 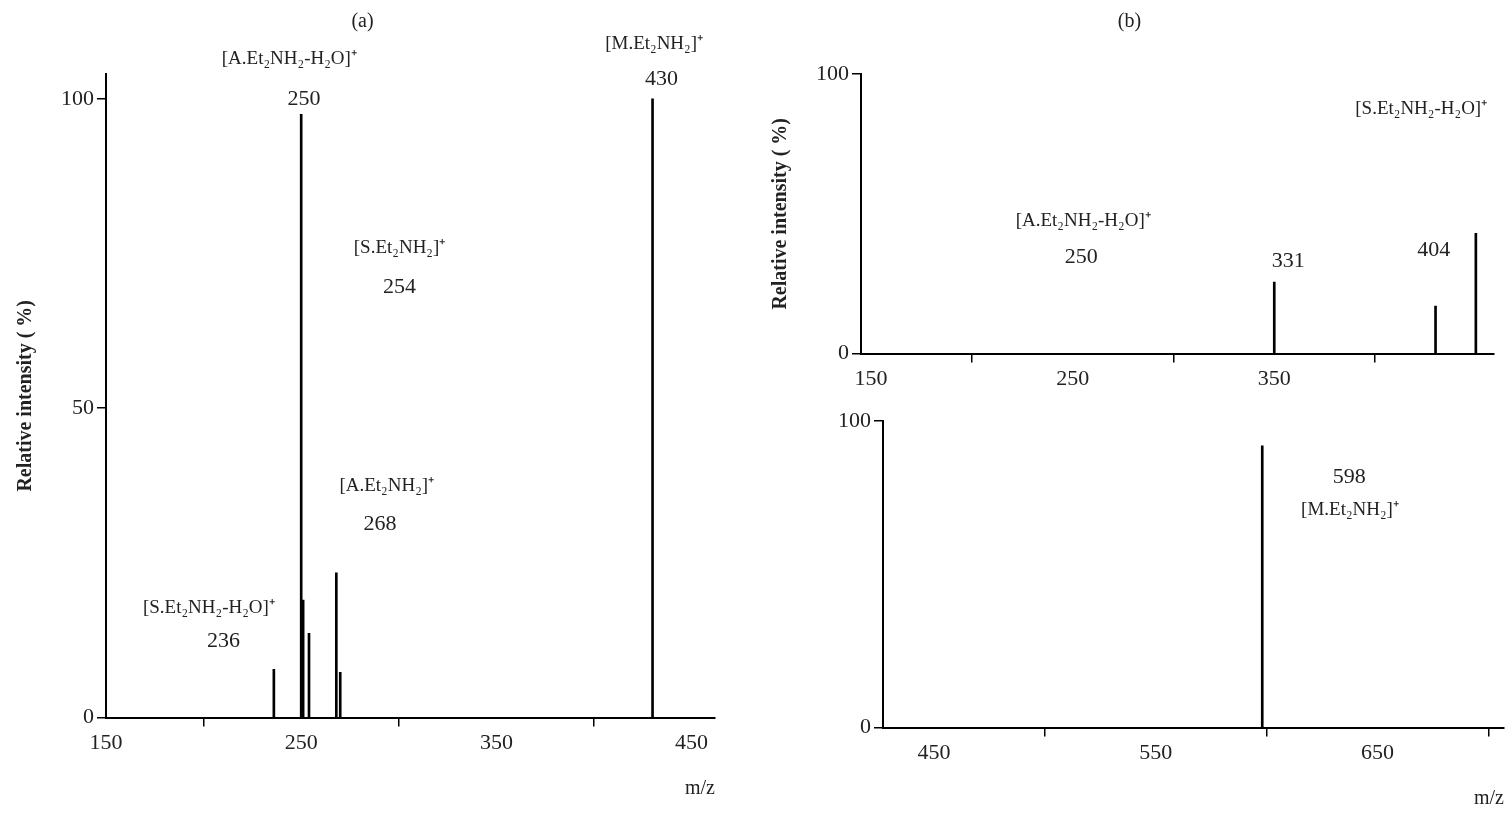 What do you see at coordinates (1156, 751) in the screenshot?
I see `x-tick-label: 550` at bounding box center [1156, 751].